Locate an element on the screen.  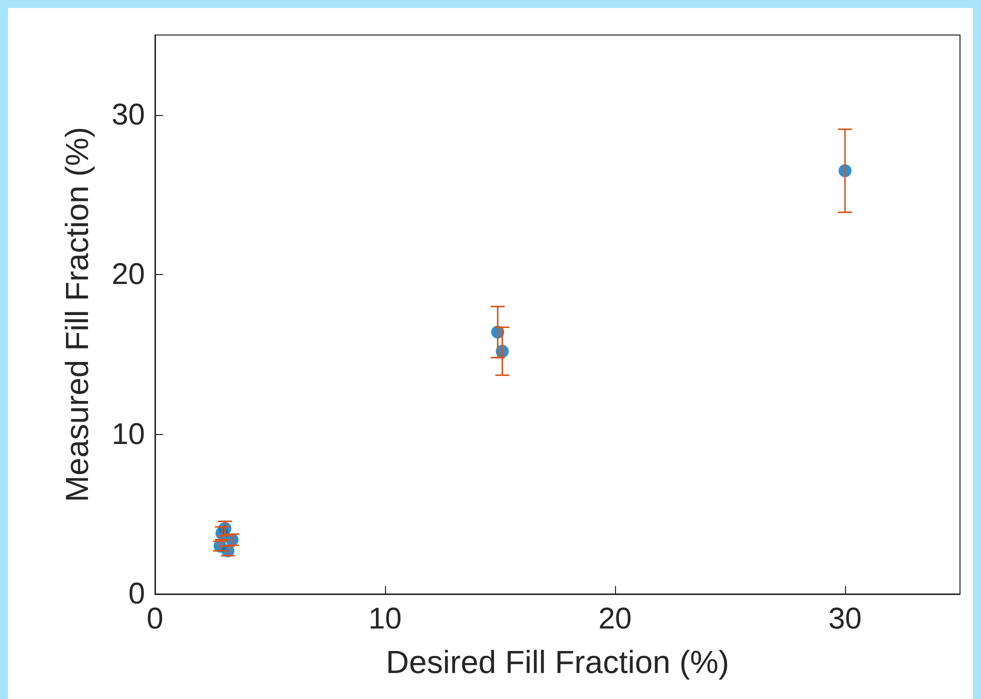
y-tick-label: 10 is located at coordinates (128, 434).